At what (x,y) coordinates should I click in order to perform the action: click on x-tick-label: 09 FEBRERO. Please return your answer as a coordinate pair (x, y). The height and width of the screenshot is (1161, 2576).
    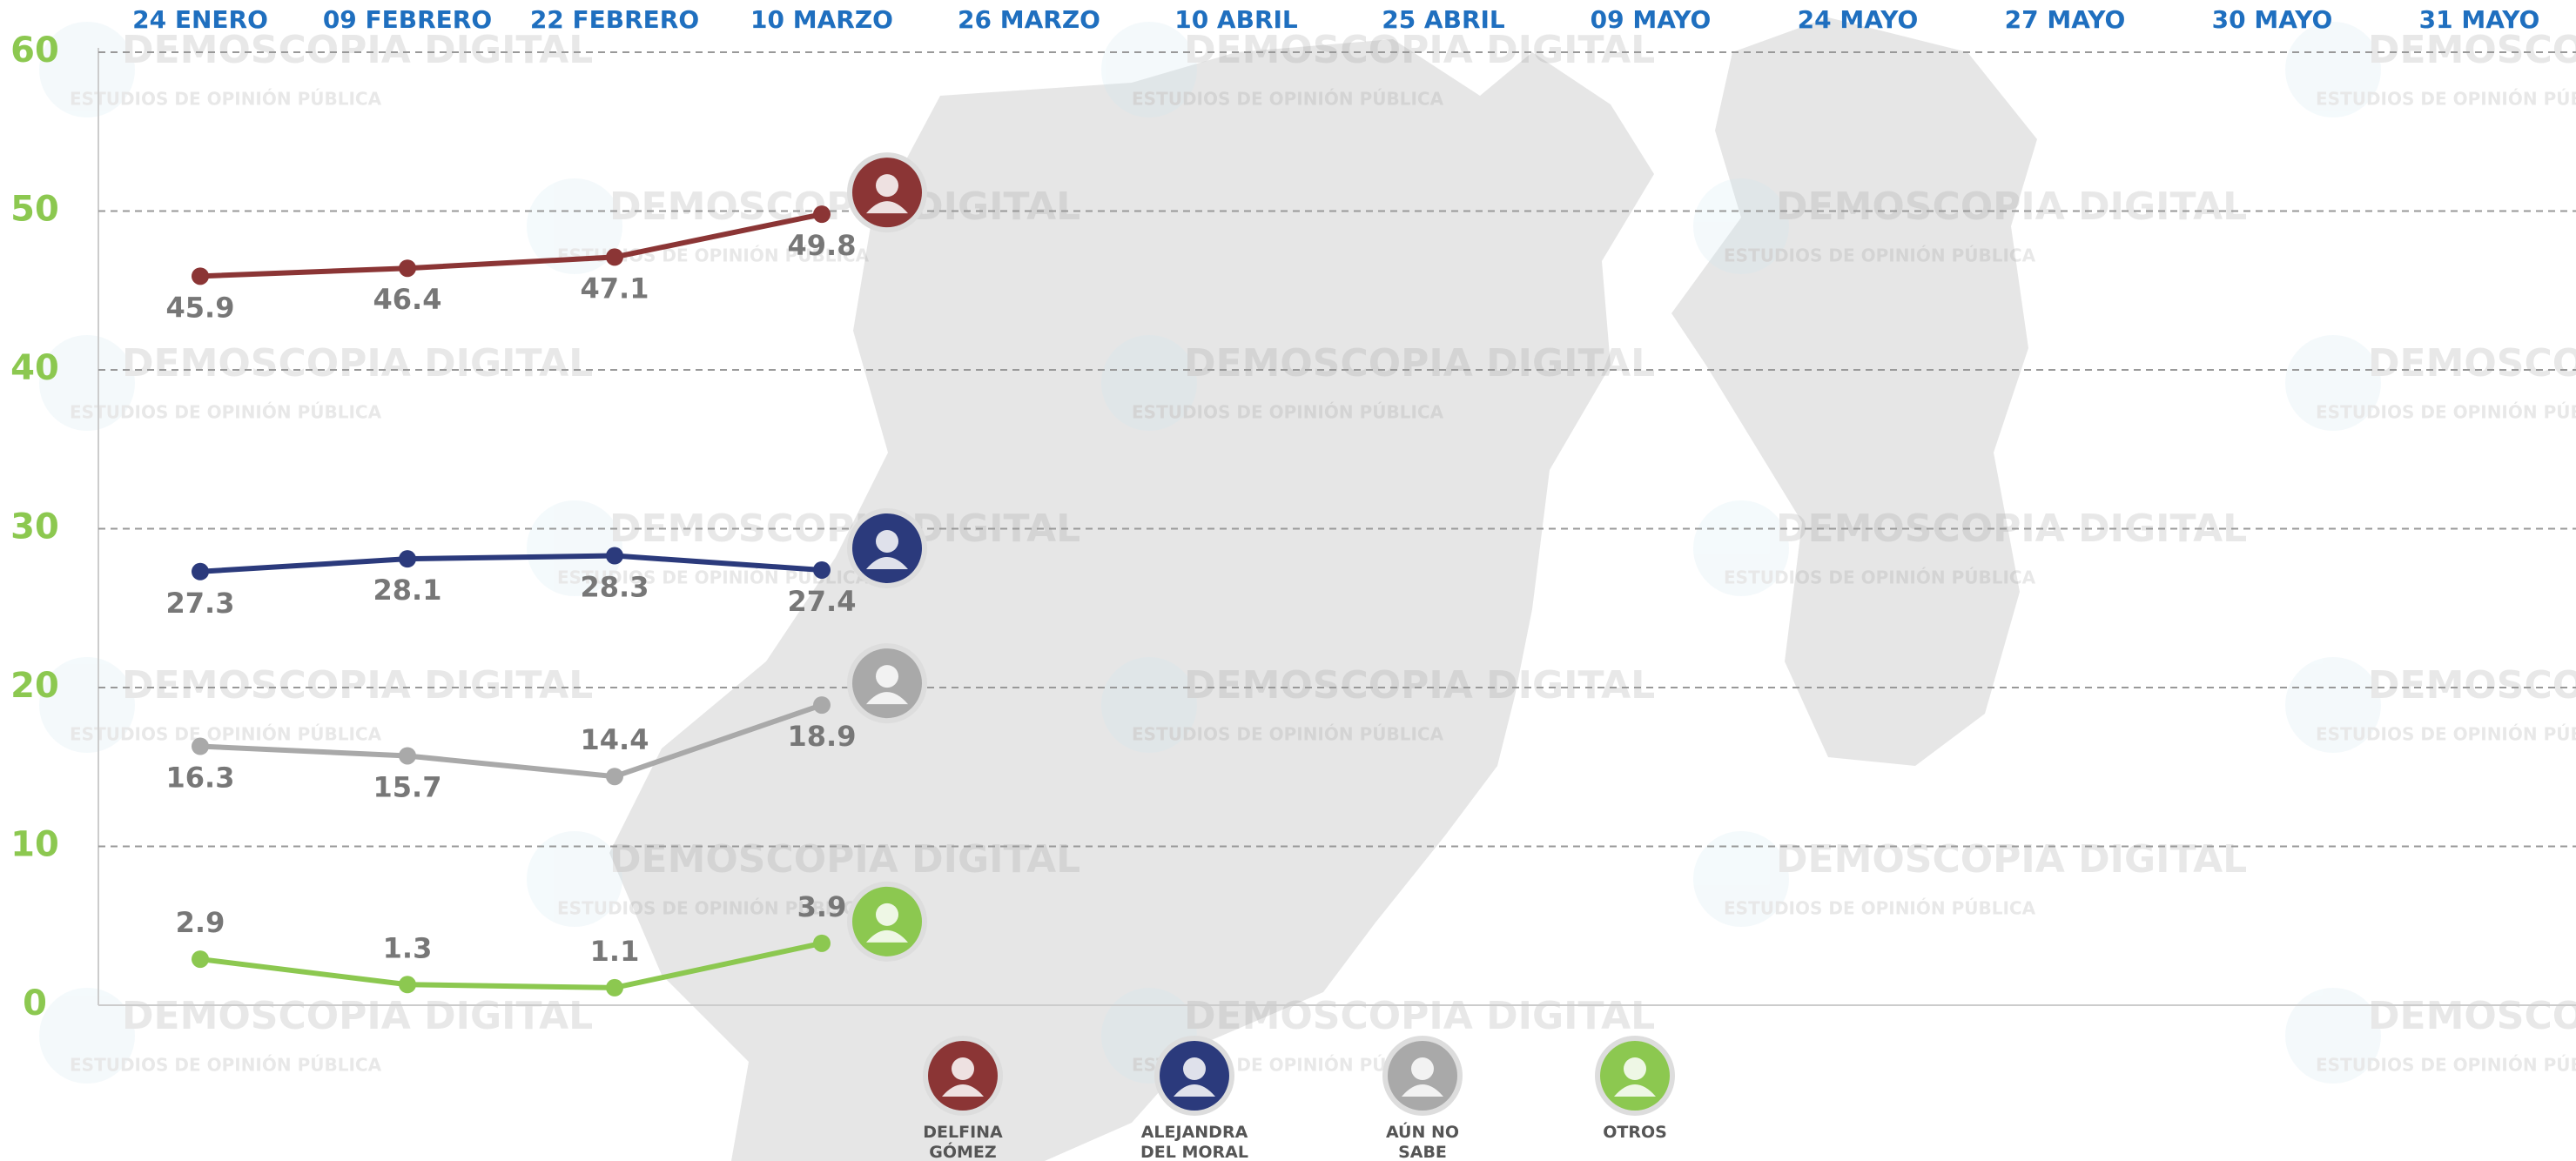
    Looking at the image, I should click on (407, 19).